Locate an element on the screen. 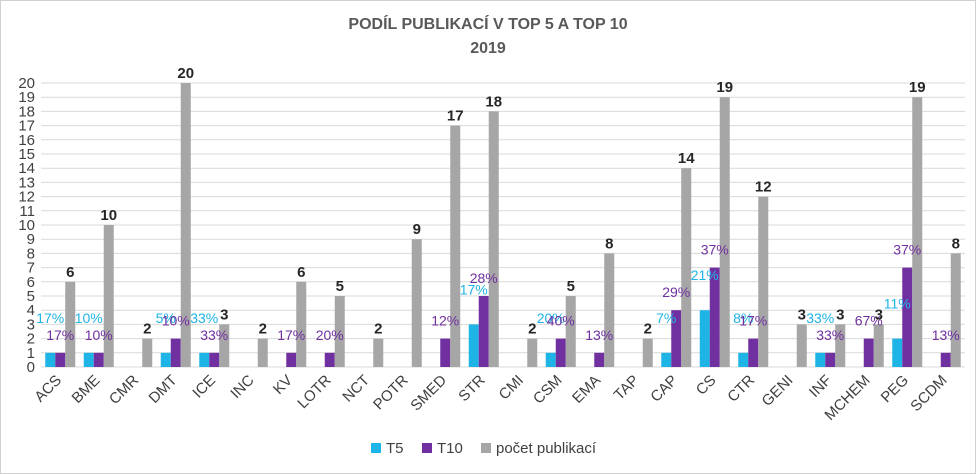  data-label-t10: 20% is located at coordinates (330, 335).